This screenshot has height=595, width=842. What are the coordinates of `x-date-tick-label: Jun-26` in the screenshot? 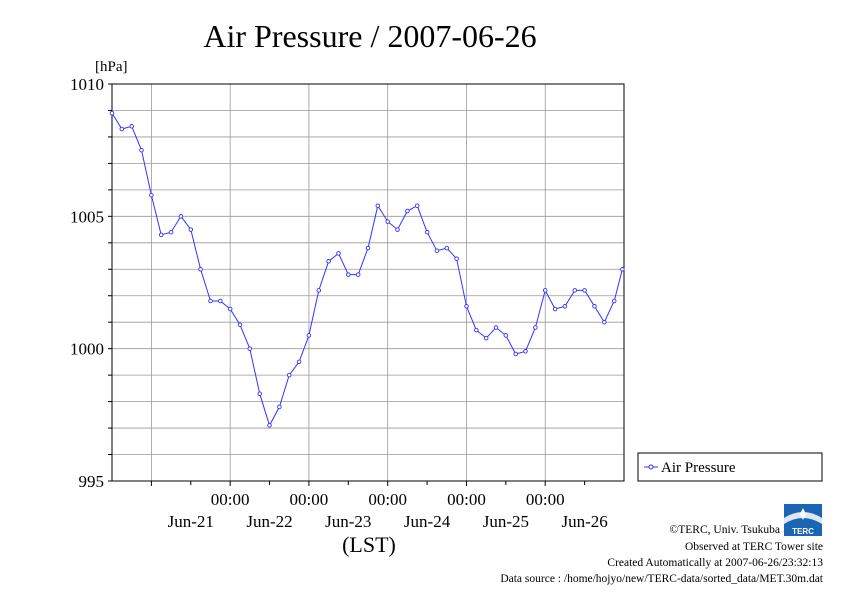 It's located at (584, 521).